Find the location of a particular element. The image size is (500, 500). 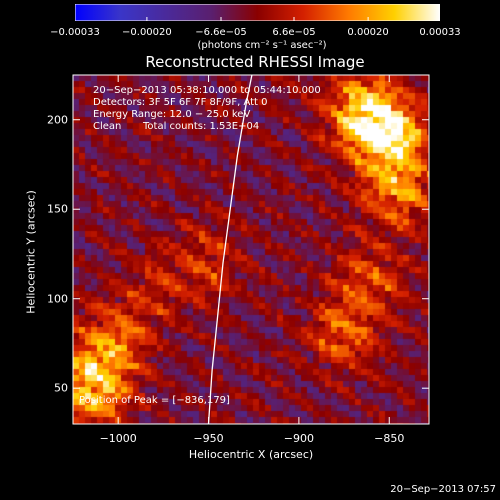

x-tick-label: −900 is located at coordinates (298, 438).